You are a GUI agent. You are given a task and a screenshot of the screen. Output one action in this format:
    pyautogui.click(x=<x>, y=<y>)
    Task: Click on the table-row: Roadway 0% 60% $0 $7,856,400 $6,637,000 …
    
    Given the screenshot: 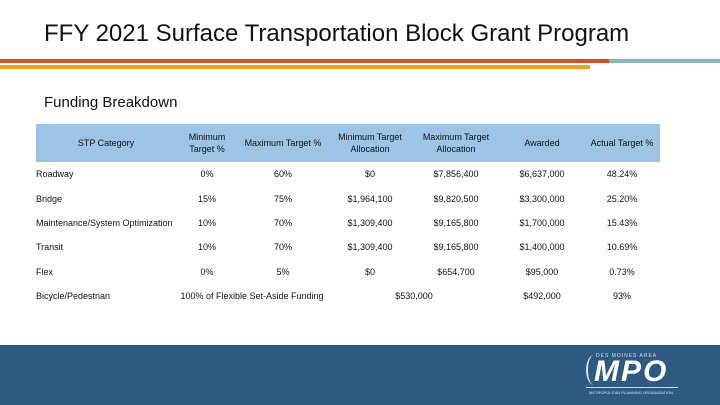 What is the action you would take?
    pyautogui.click(x=348, y=174)
    